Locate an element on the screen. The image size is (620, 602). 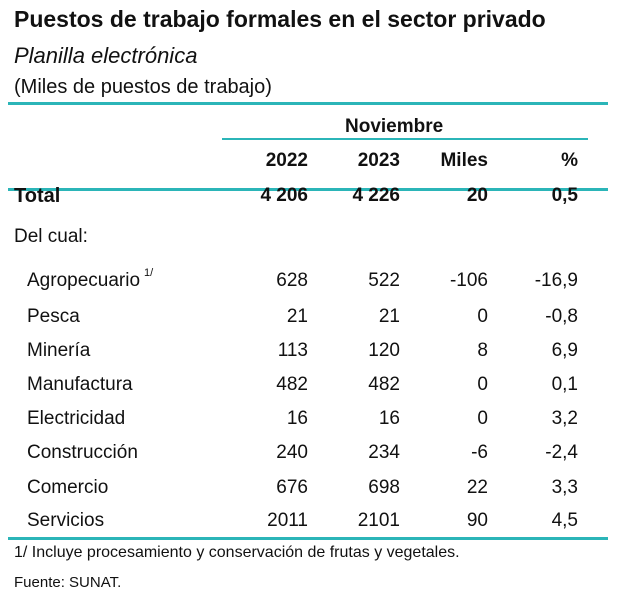
cell-2022: 16 is located at coordinates (297, 418).